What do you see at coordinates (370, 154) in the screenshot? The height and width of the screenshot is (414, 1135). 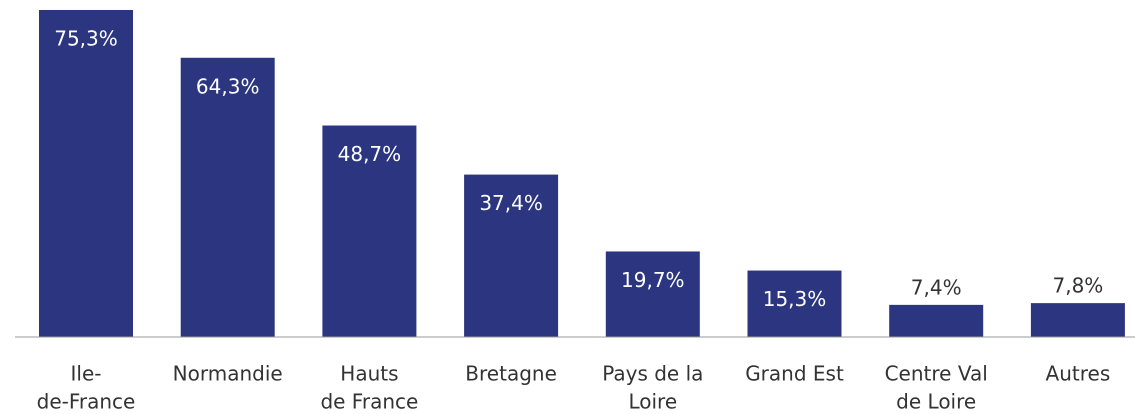 I see `data-label: 48,7%` at bounding box center [370, 154].